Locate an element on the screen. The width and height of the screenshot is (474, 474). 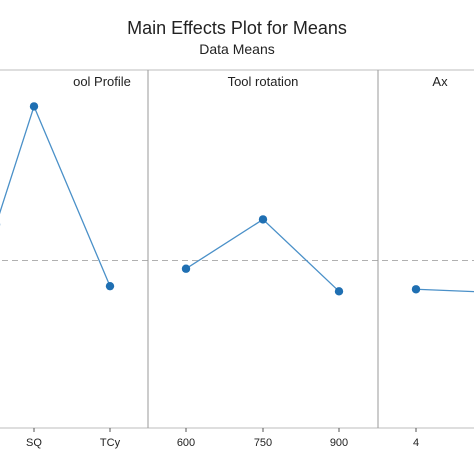
x-tick-label: 600 is located at coordinates (186, 443).